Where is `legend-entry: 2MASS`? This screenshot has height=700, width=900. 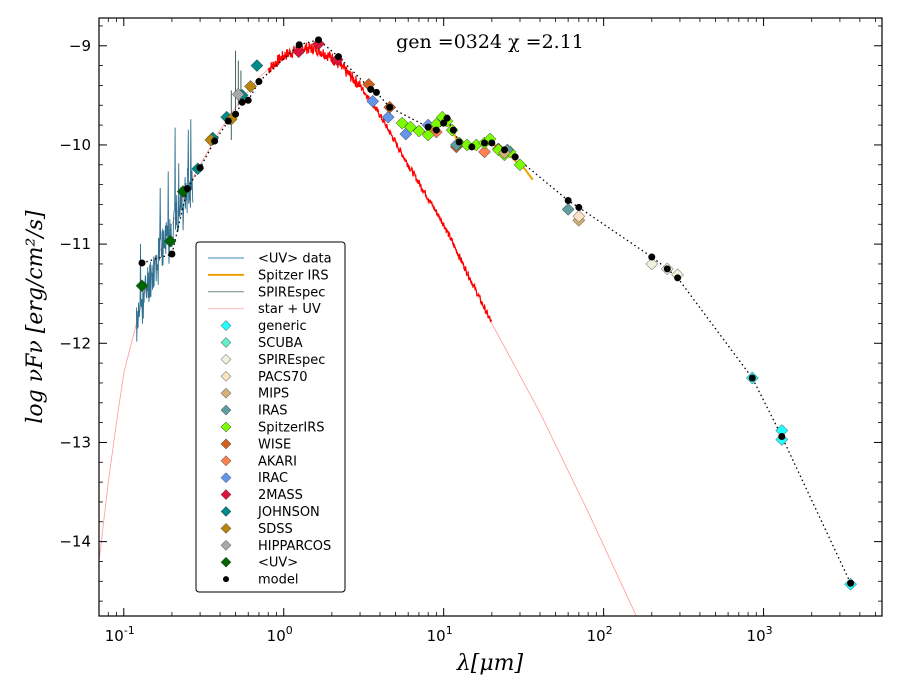 legend-entry: 2MASS is located at coordinates (261, 495).